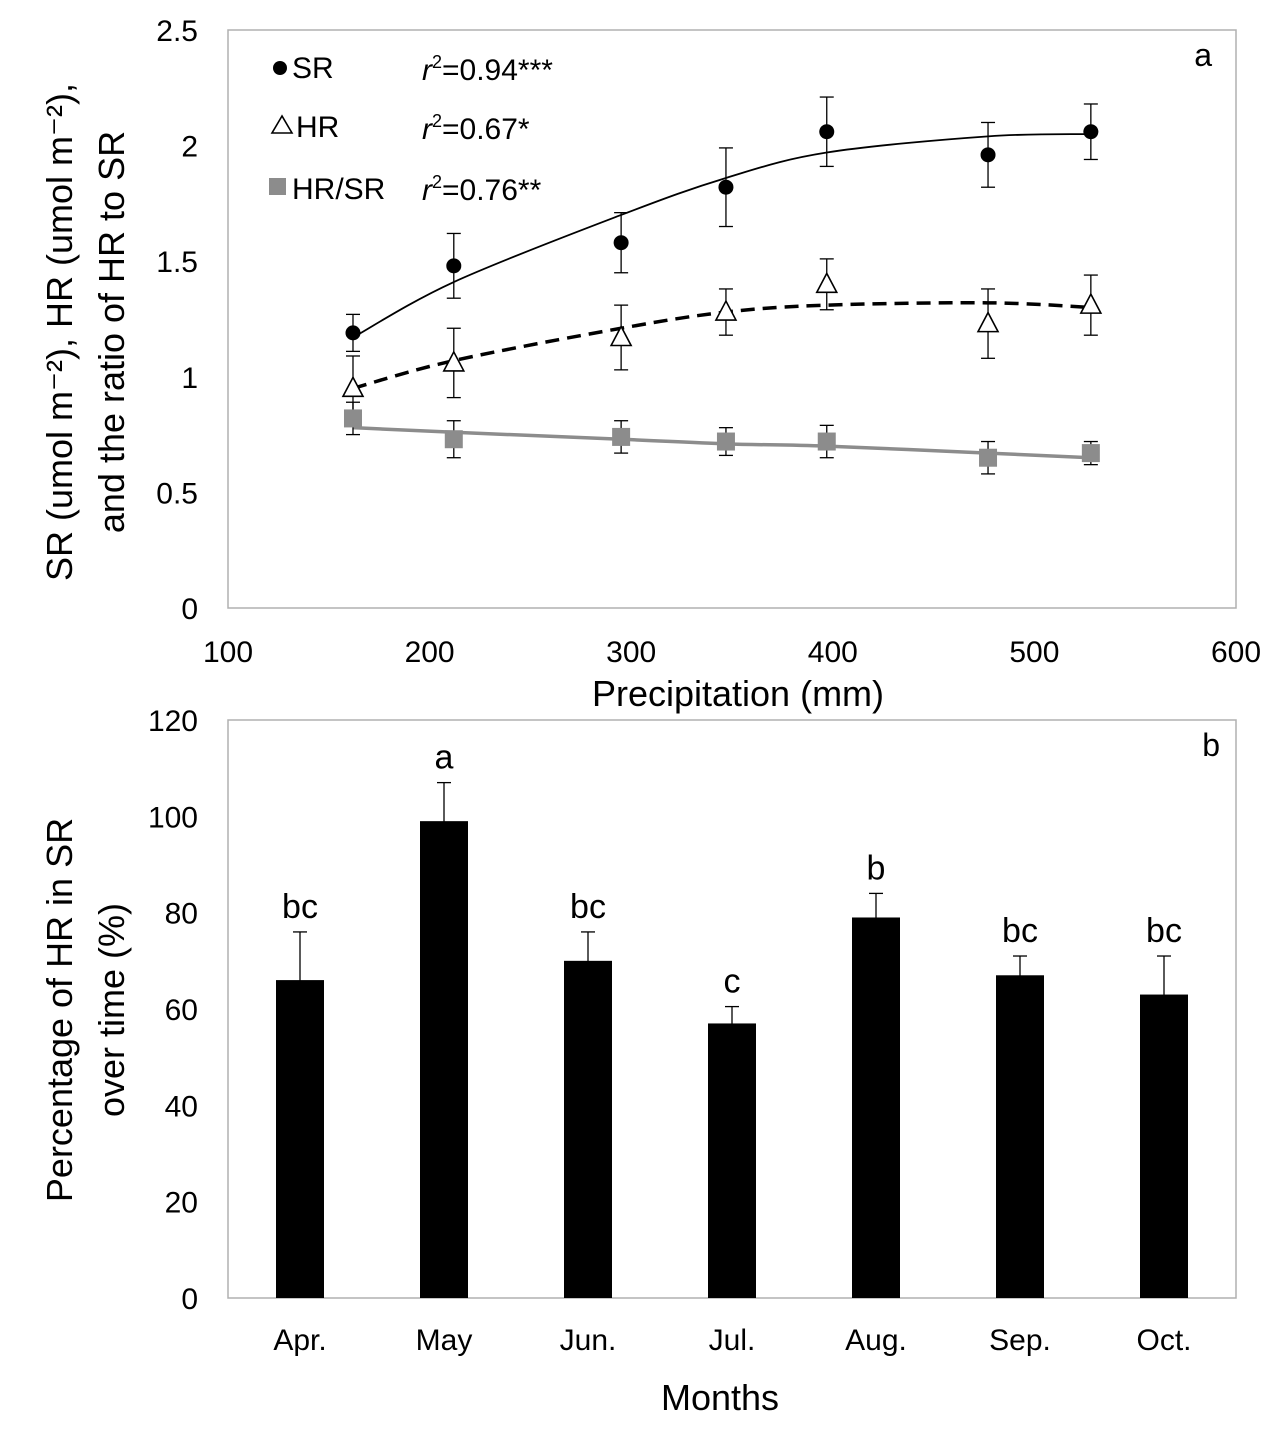 The image size is (1287, 1434). I want to click on panel-b-label: b, so click(1211, 745).